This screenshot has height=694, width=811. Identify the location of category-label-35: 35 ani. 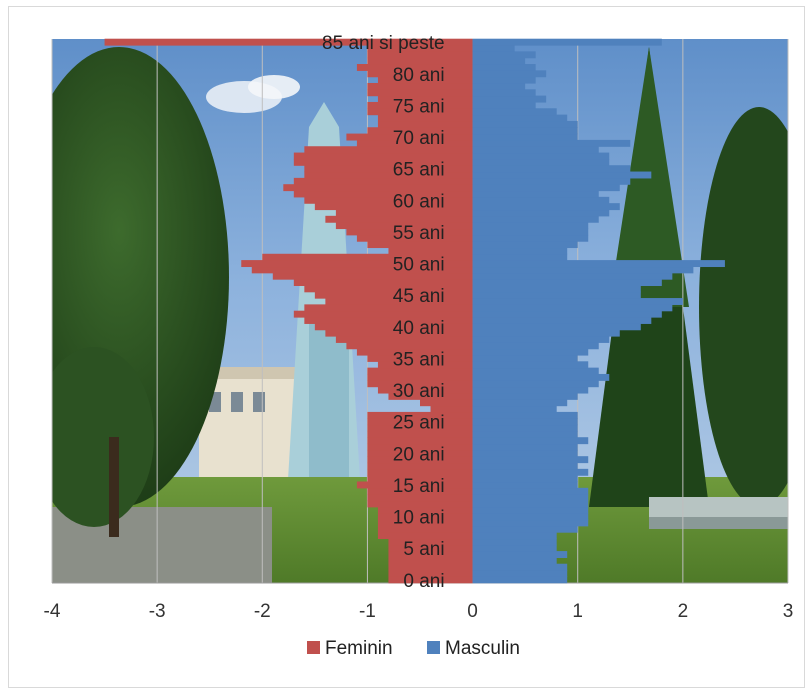
(419, 359).